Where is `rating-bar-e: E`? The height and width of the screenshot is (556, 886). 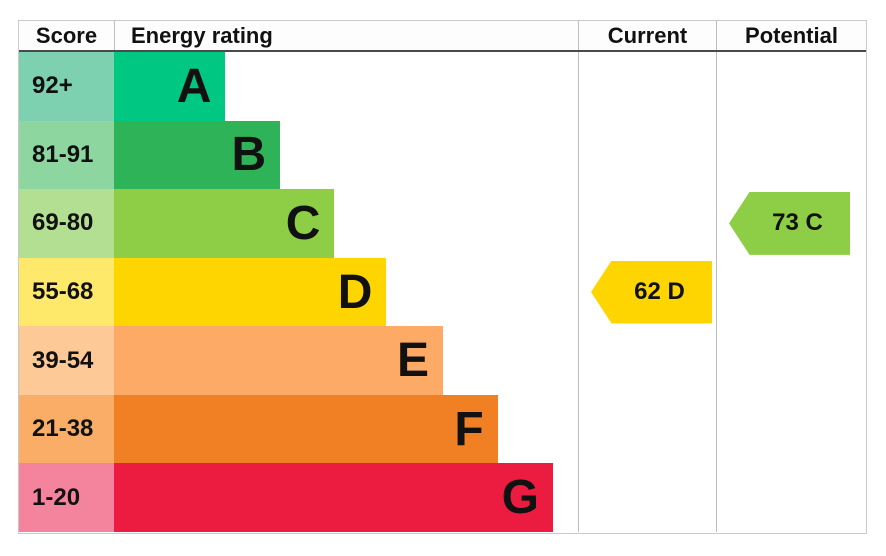
rating-bar-e: E is located at coordinates (278, 360).